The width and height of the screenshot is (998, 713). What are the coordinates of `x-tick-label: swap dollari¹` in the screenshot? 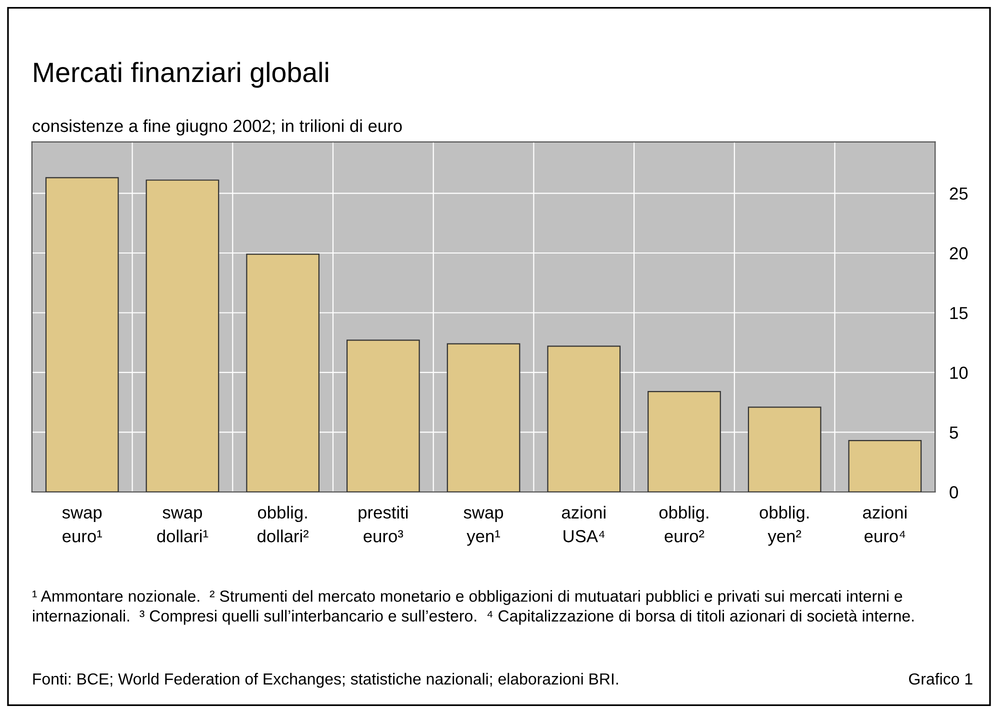 It's located at (182, 525).